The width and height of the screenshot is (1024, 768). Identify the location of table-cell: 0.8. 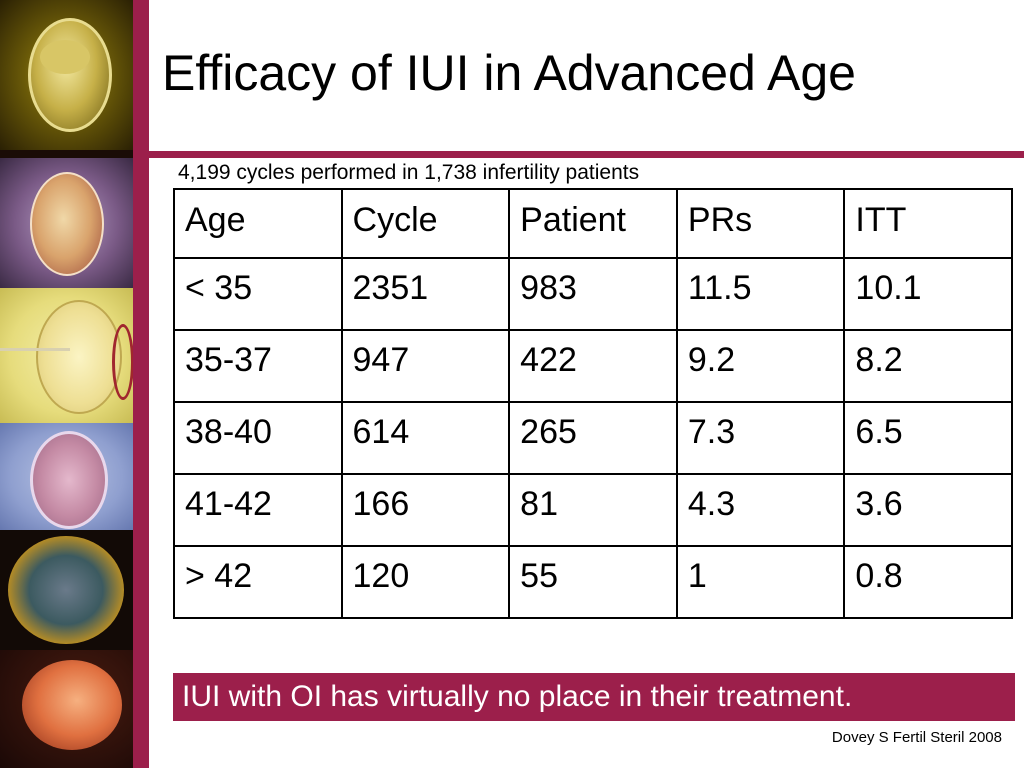
(928, 582).